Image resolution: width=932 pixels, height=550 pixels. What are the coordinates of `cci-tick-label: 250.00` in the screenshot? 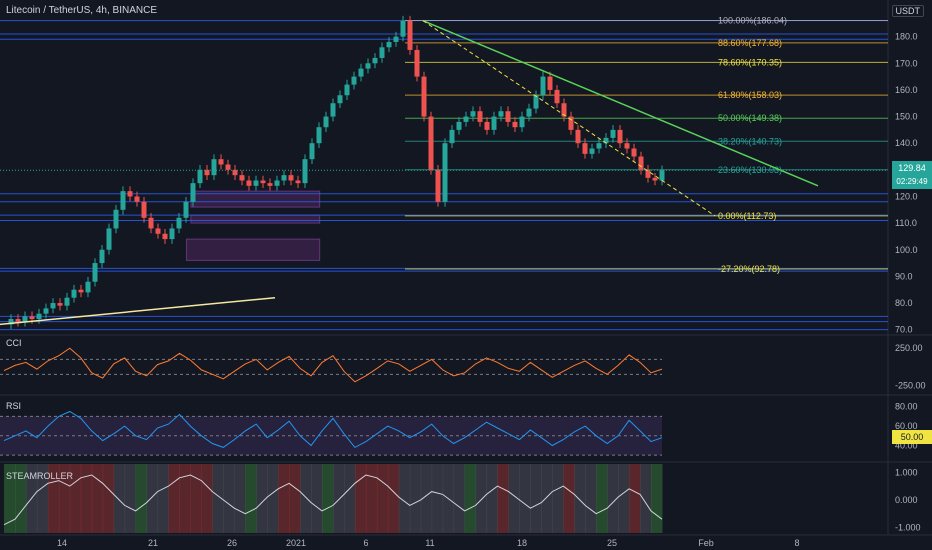 It's located at (909, 348).